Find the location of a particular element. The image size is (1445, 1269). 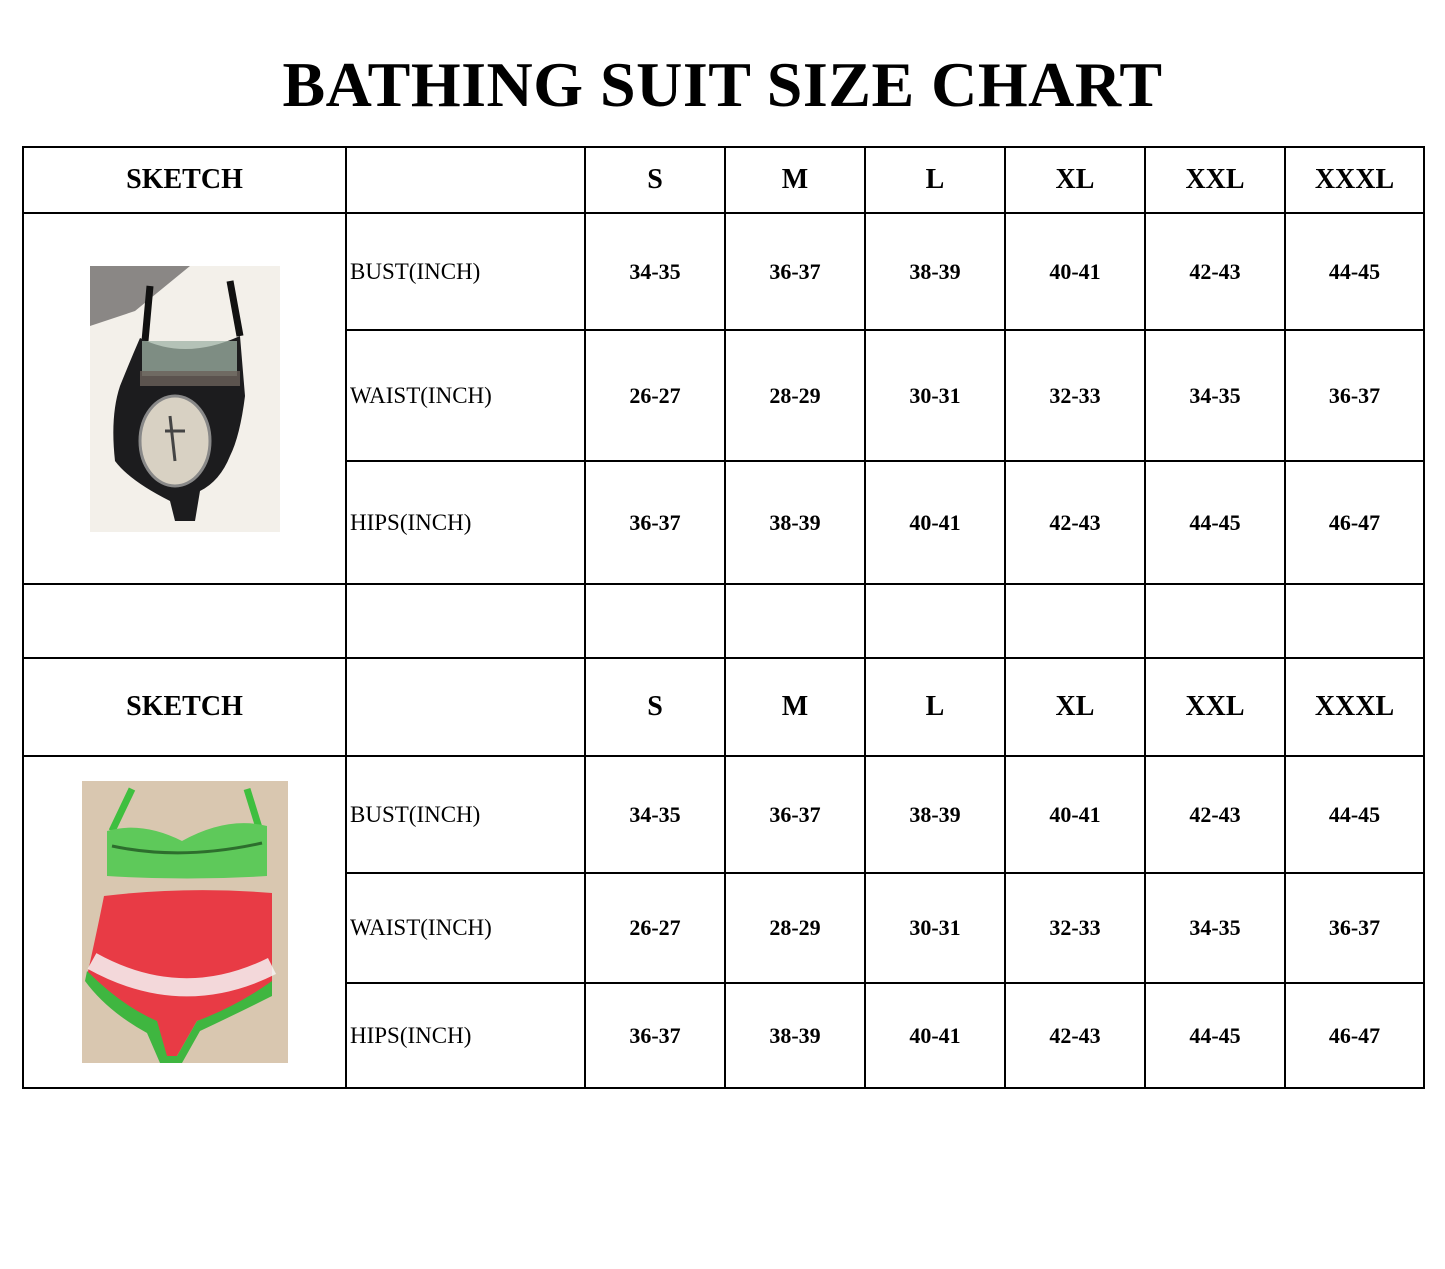

page-title: BATHING SUIT SIZE CHART is located at coordinates (722, 84).